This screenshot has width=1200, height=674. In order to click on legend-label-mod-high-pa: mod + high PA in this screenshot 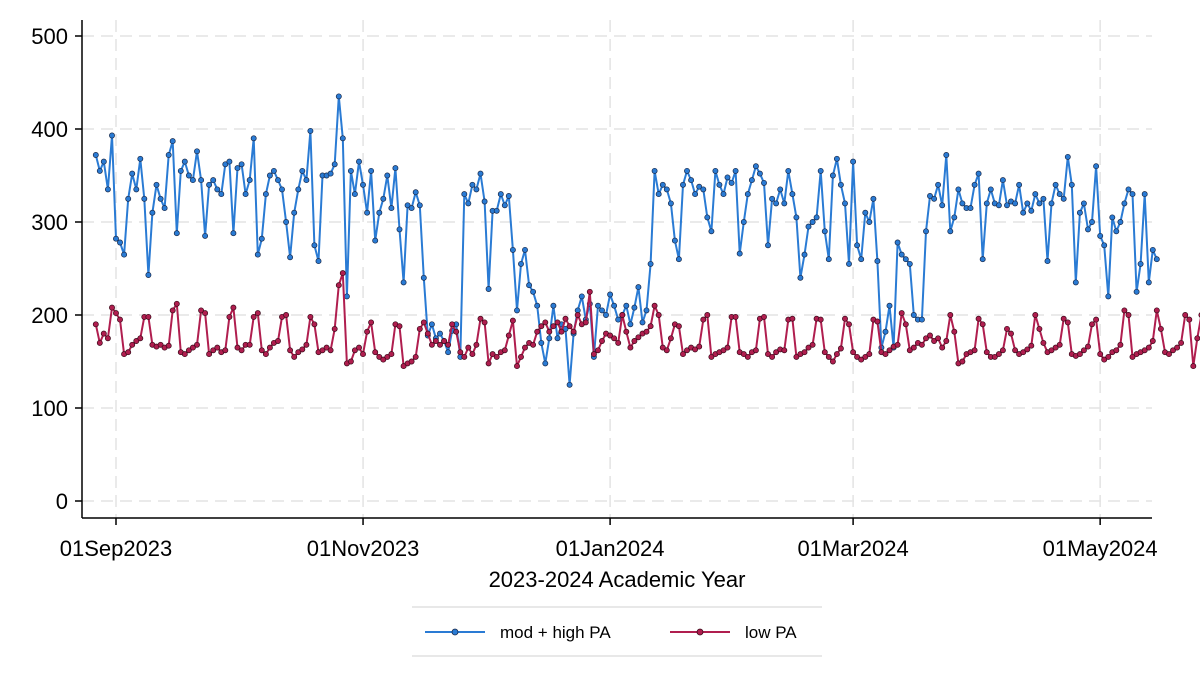, I will do `click(555, 632)`.